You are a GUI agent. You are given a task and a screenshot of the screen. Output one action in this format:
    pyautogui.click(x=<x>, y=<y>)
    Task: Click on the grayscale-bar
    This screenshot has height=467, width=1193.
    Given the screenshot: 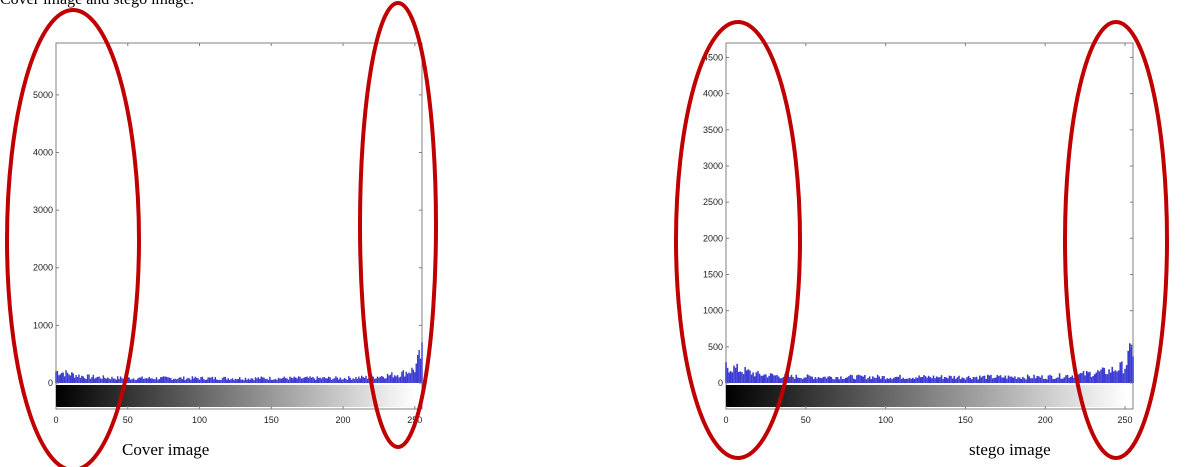 What is the action you would take?
    pyautogui.click(x=926, y=396)
    